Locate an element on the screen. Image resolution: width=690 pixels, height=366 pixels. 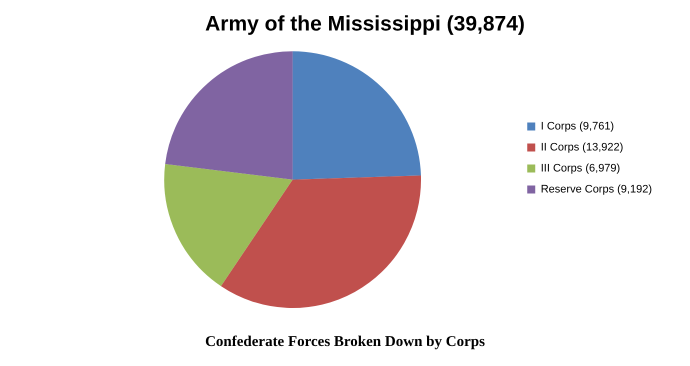
text: Confederate Forces Broken Down by Corps is located at coordinates (345, 342).